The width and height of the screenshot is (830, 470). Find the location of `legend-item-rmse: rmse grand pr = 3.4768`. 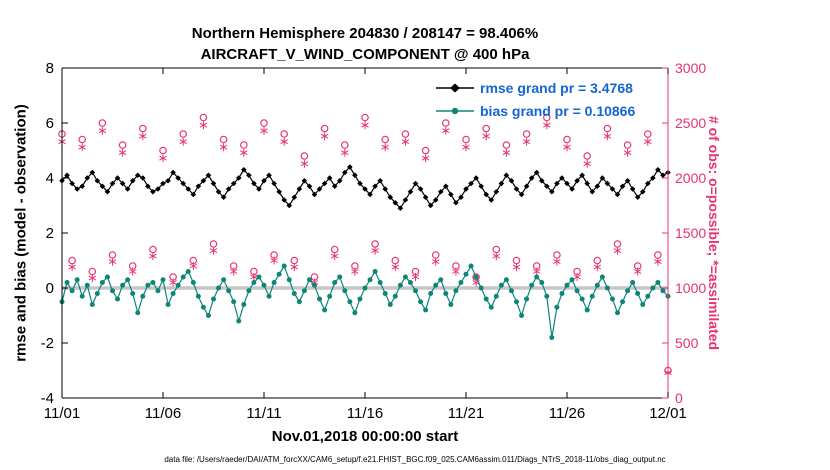

legend-item-rmse: rmse grand pr = 3.4768 is located at coordinates (535, 87).